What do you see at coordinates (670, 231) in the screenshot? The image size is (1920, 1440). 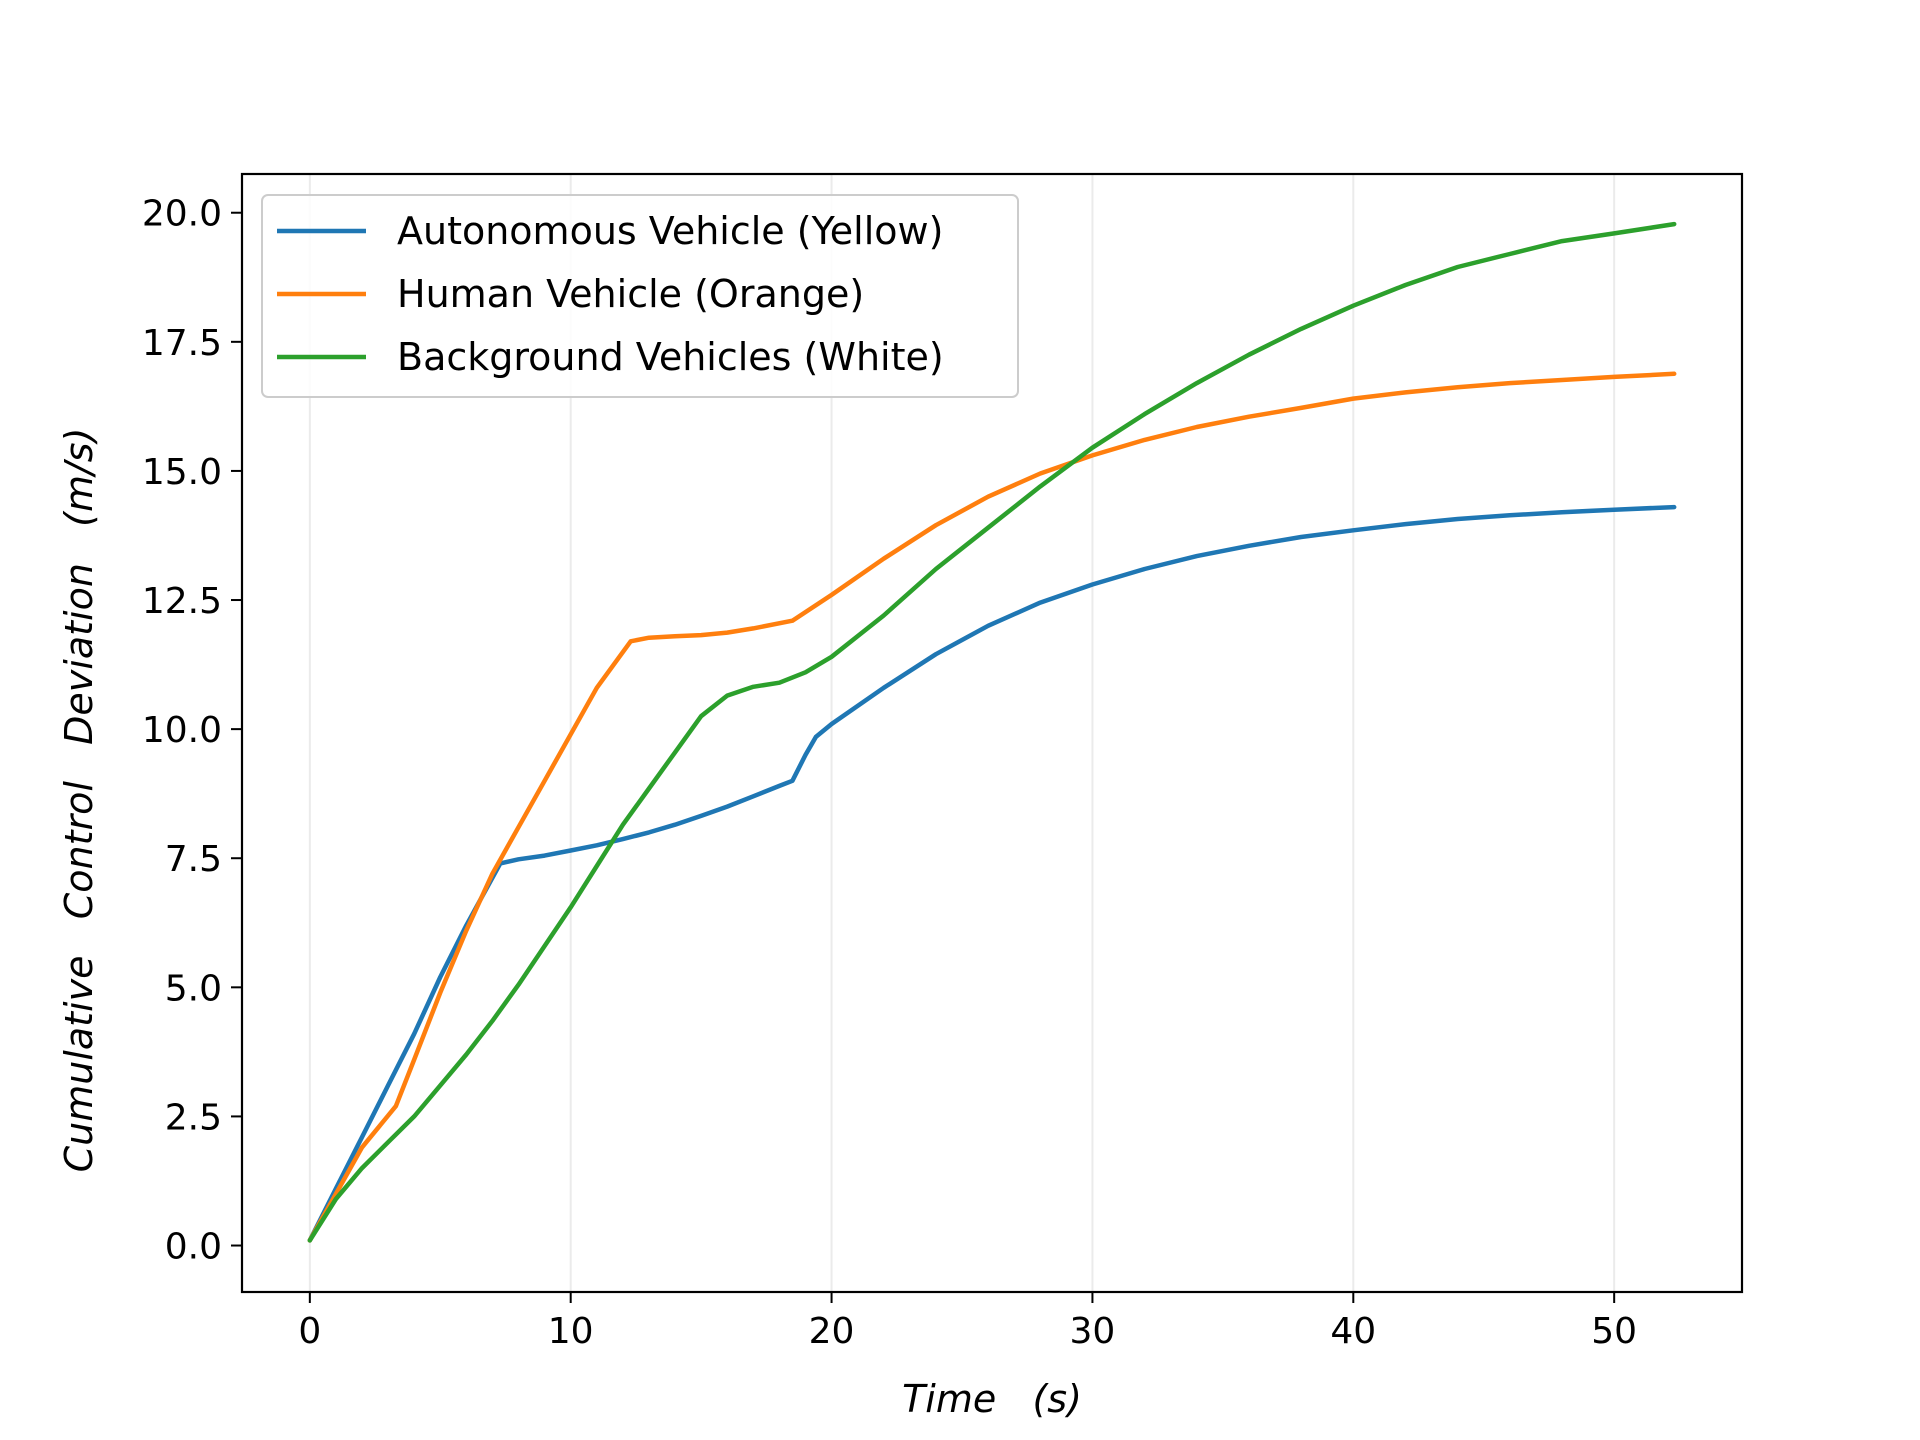 I see `legend-entry-label: Autonomous Vehicle (Yellow)` at bounding box center [670, 231].